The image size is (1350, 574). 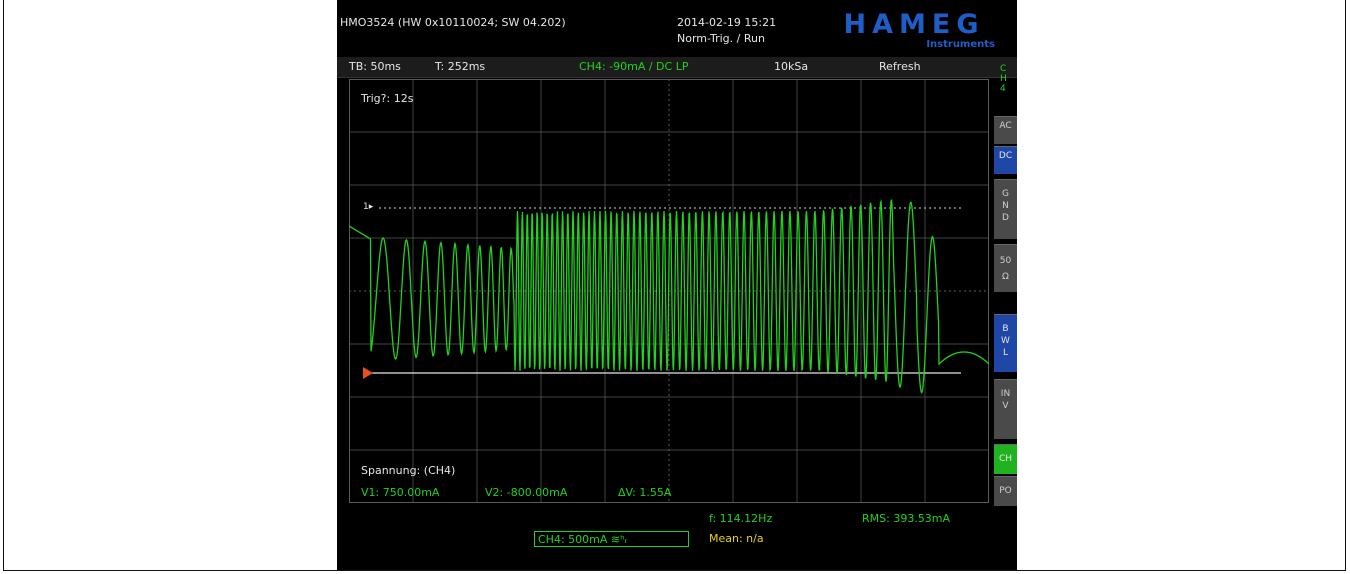 I want to click on coupling-ac-button: AC, so click(x=1005, y=130).